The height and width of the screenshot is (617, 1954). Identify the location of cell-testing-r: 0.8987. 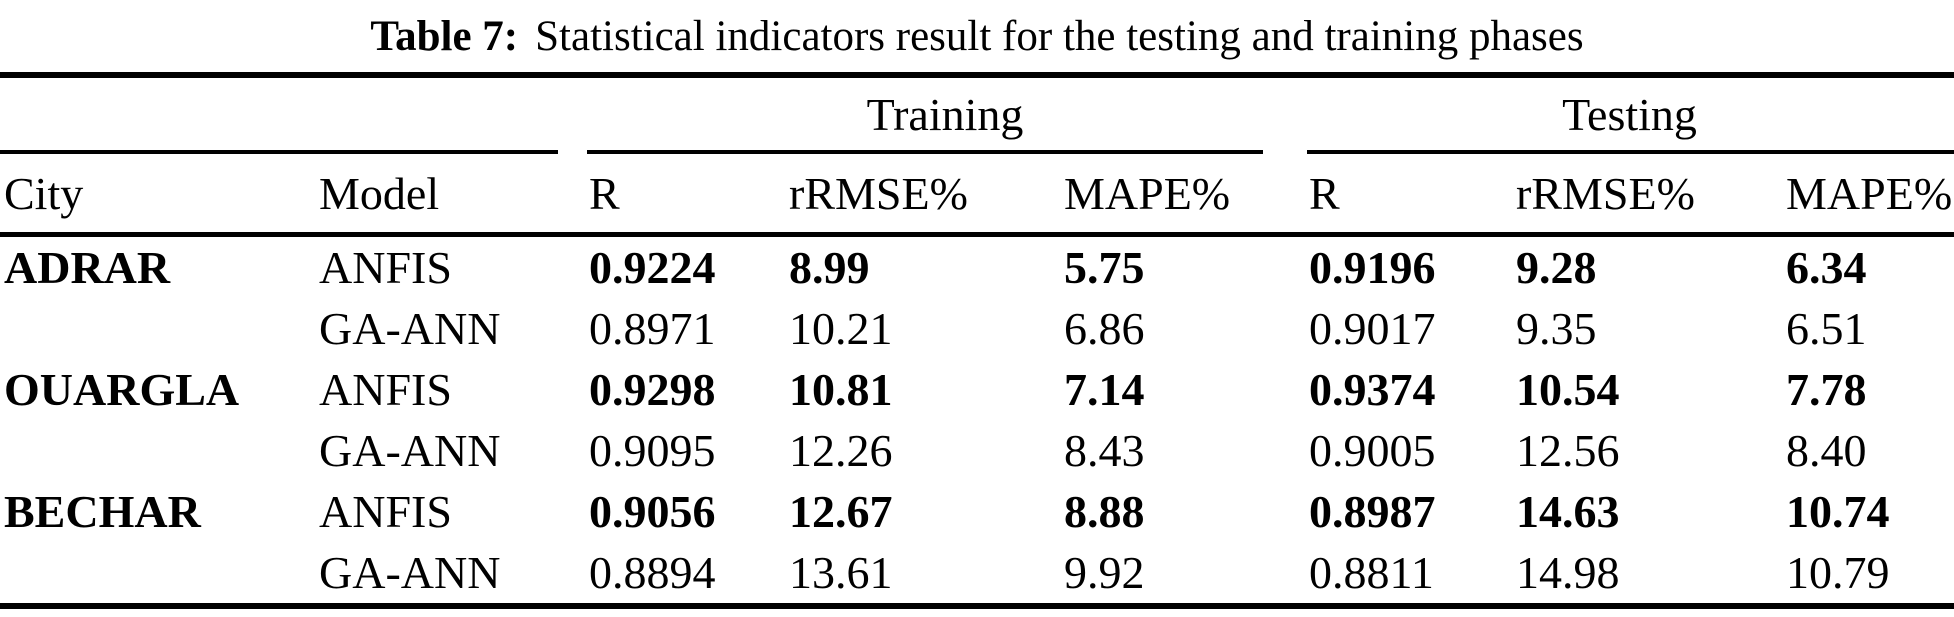
(1372, 511).